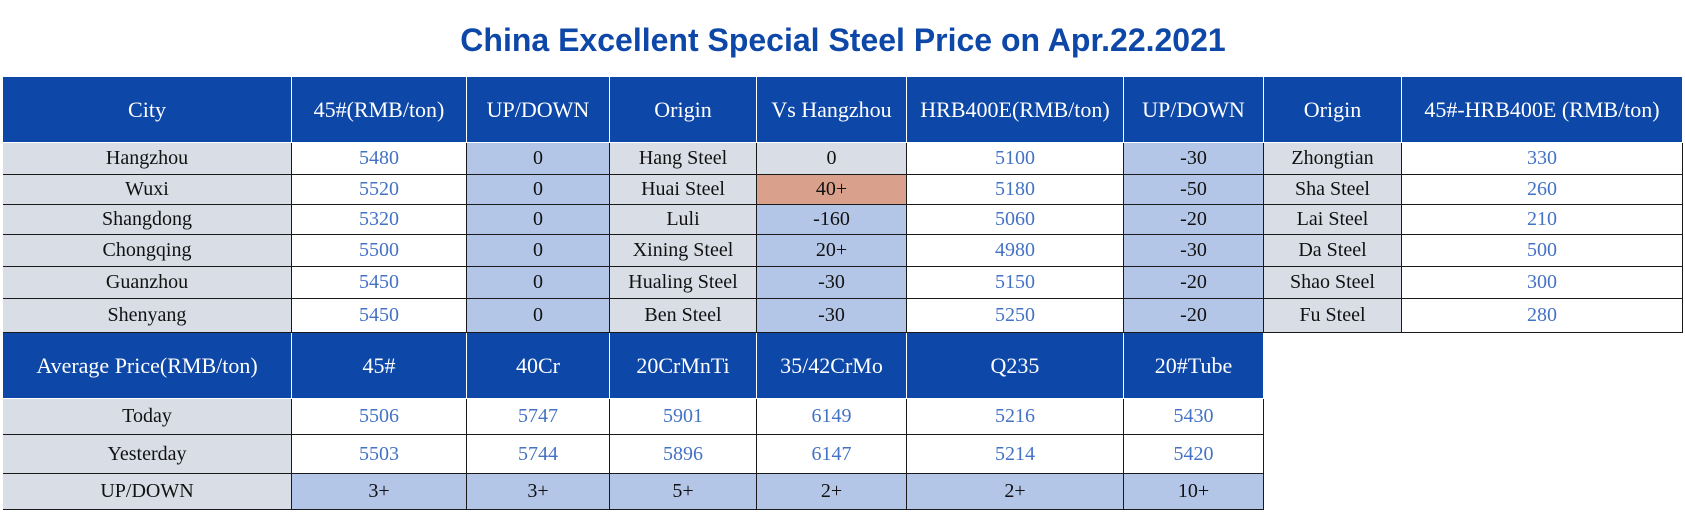 This screenshot has height=513, width=1685. What do you see at coordinates (683, 417) in the screenshot?
I see `table-cell: 5901` at bounding box center [683, 417].